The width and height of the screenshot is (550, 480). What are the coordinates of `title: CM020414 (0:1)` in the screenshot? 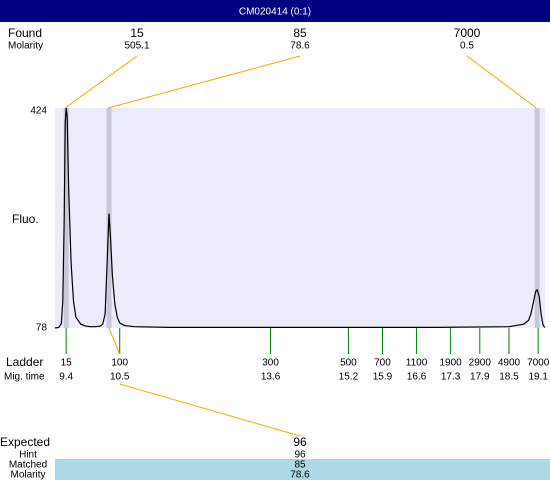 It's located at (275, 12).